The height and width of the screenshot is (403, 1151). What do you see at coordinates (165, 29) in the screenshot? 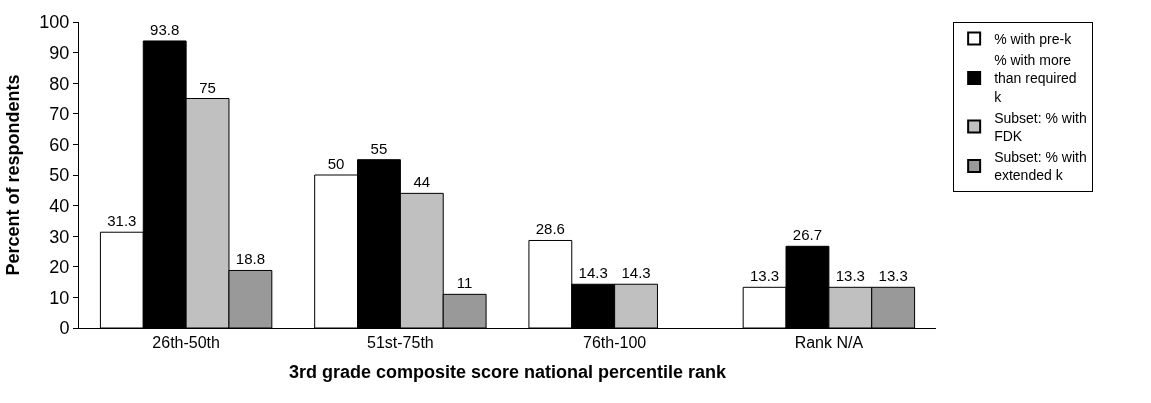
I see `data-label: 93.8` at bounding box center [165, 29].